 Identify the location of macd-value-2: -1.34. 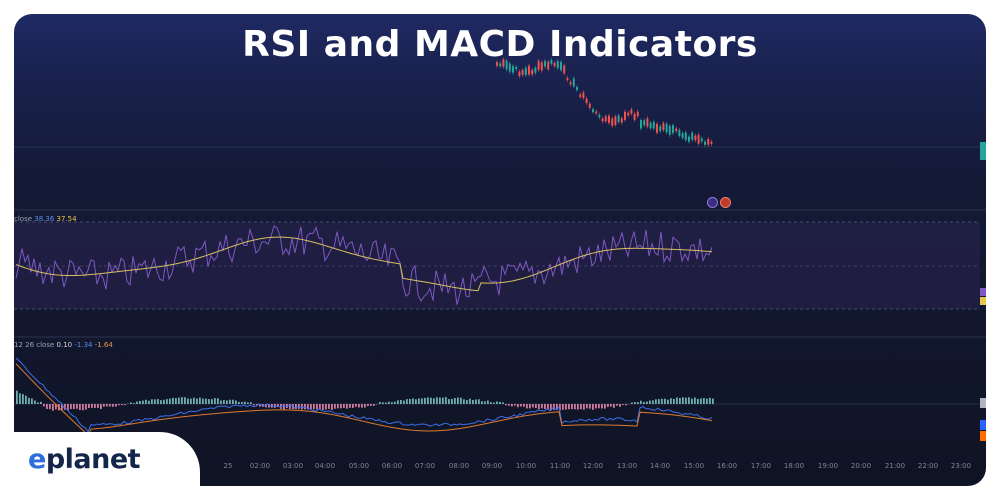
(83, 345).